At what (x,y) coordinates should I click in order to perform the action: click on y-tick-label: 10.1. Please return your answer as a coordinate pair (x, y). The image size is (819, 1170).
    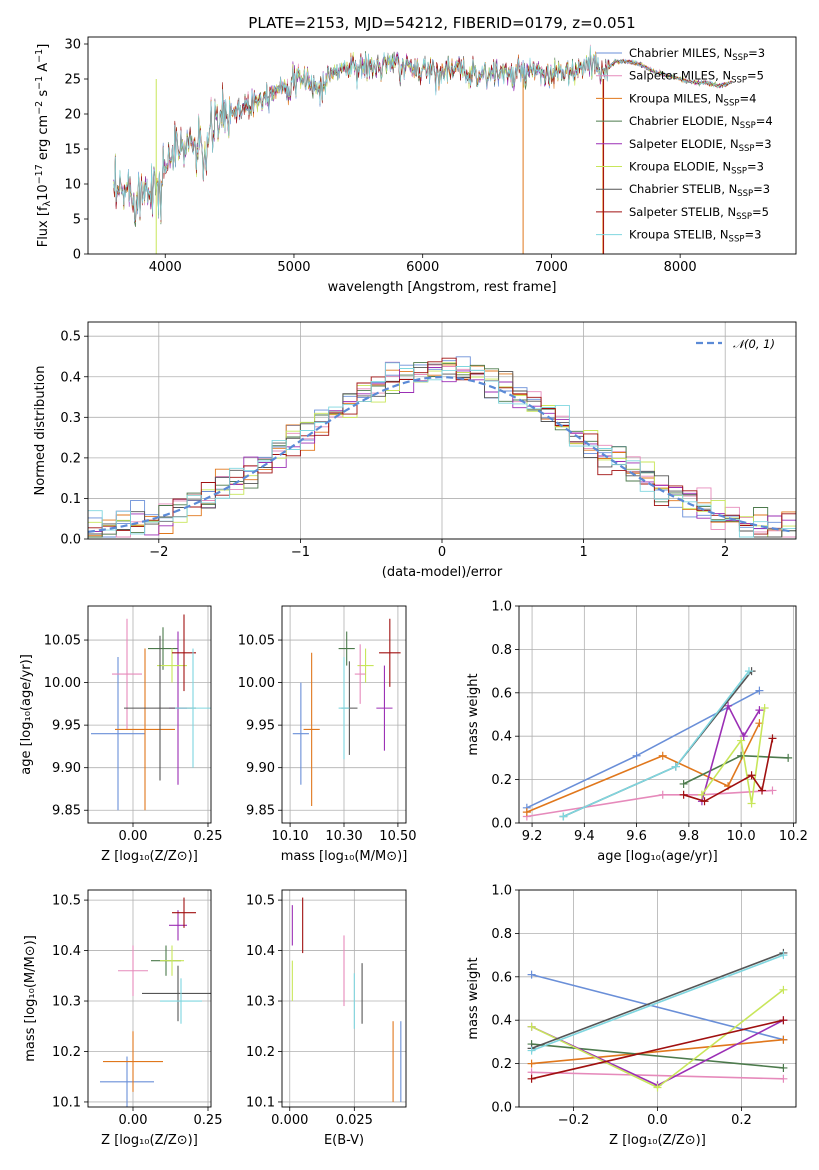
    Looking at the image, I should click on (66, 1102).